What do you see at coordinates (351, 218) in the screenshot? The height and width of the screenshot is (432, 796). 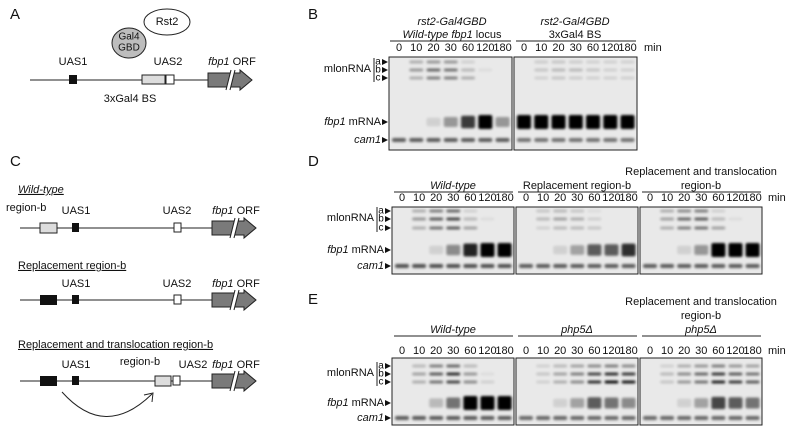 I see `row-label: mlonRNA` at bounding box center [351, 218].